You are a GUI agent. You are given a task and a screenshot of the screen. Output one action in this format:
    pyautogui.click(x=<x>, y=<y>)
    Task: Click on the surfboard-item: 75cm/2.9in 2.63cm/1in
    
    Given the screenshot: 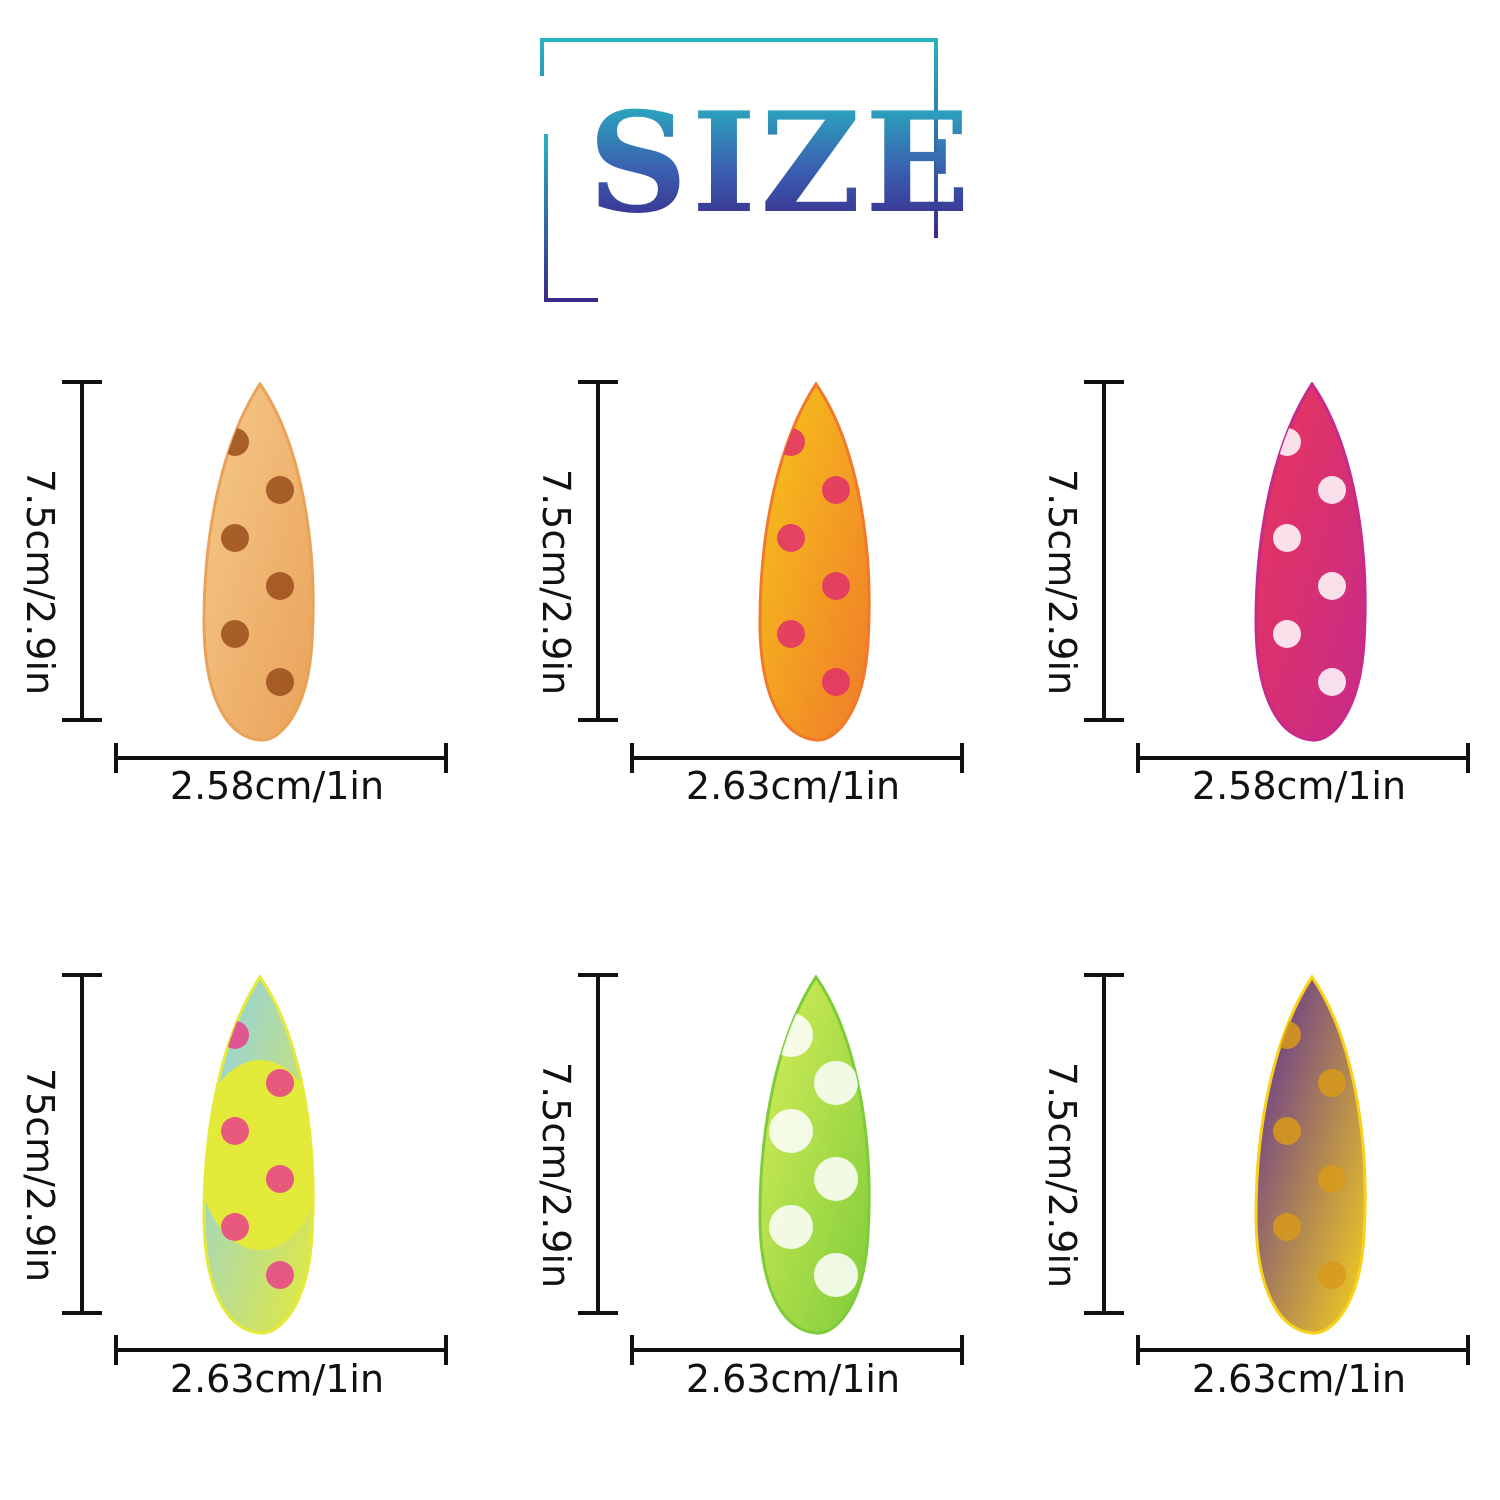 What is the action you would take?
    pyautogui.click(x=240, y=1203)
    